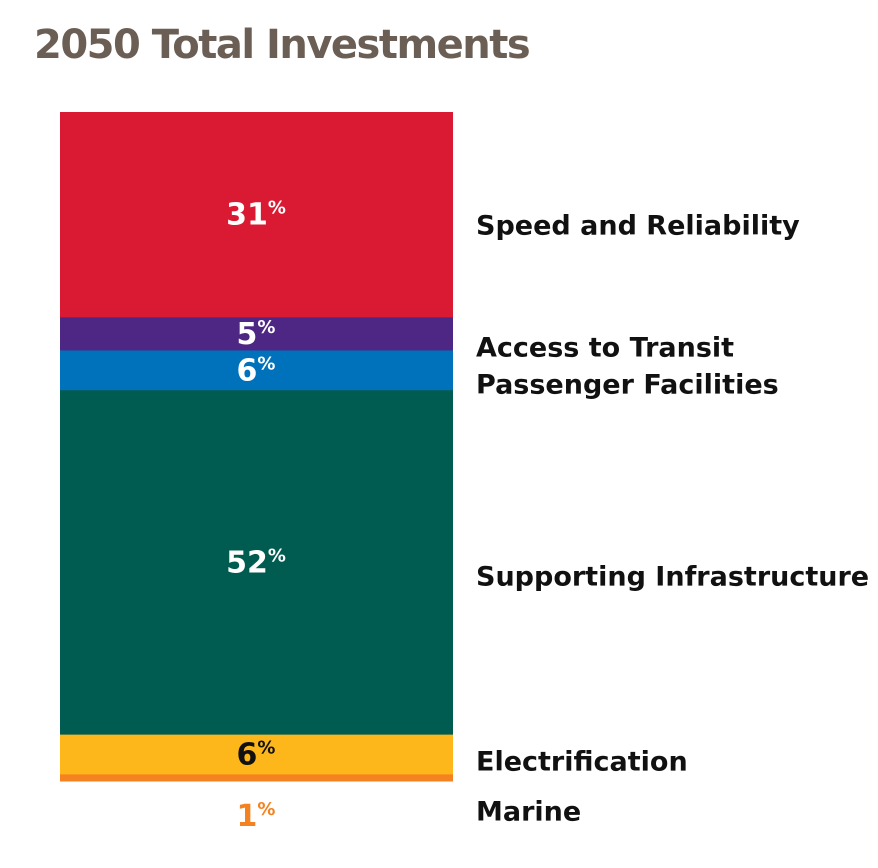 This screenshot has height=868, width=878. What do you see at coordinates (247, 816) in the screenshot?
I see `value-number: 1` at bounding box center [247, 816].